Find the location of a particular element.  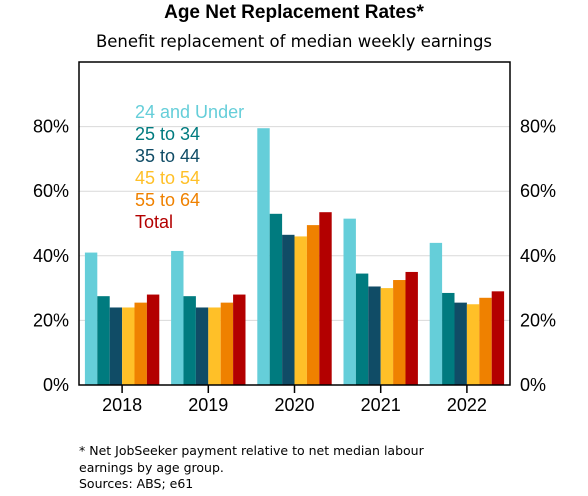

x-tick-label: 2019 is located at coordinates (208, 405).